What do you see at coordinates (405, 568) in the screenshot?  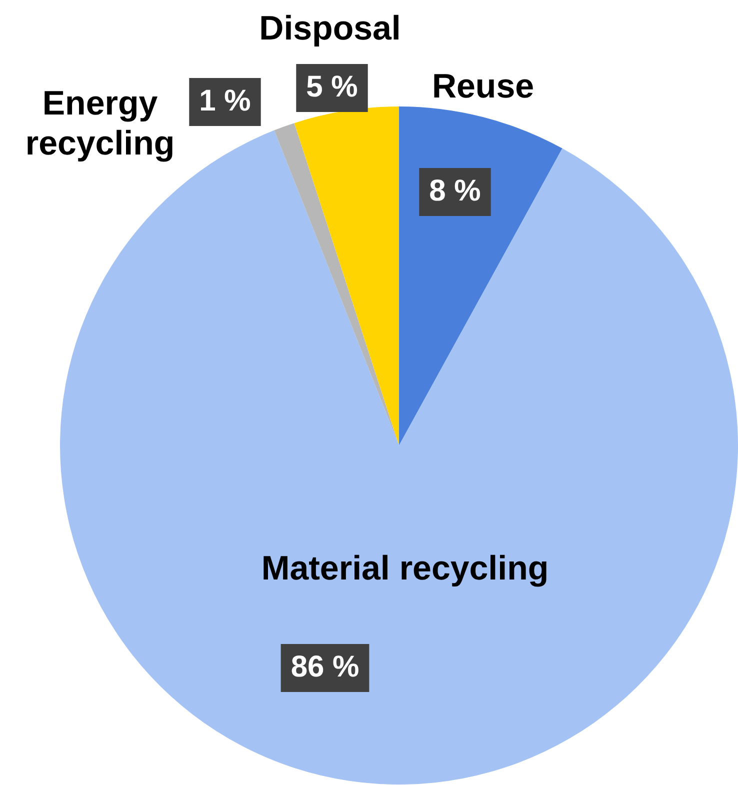 I see `slice-label: Material recycling` at bounding box center [405, 568].